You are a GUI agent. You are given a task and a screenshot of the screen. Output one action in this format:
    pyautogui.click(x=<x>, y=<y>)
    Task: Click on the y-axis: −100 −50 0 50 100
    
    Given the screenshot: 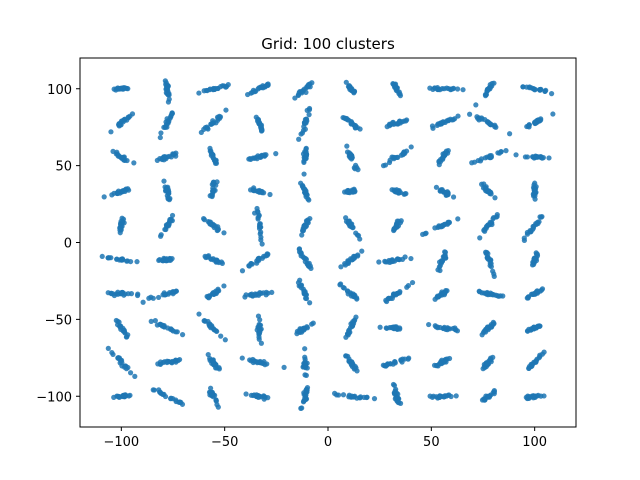 What is the action you would take?
    pyautogui.click(x=58, y=244)
    